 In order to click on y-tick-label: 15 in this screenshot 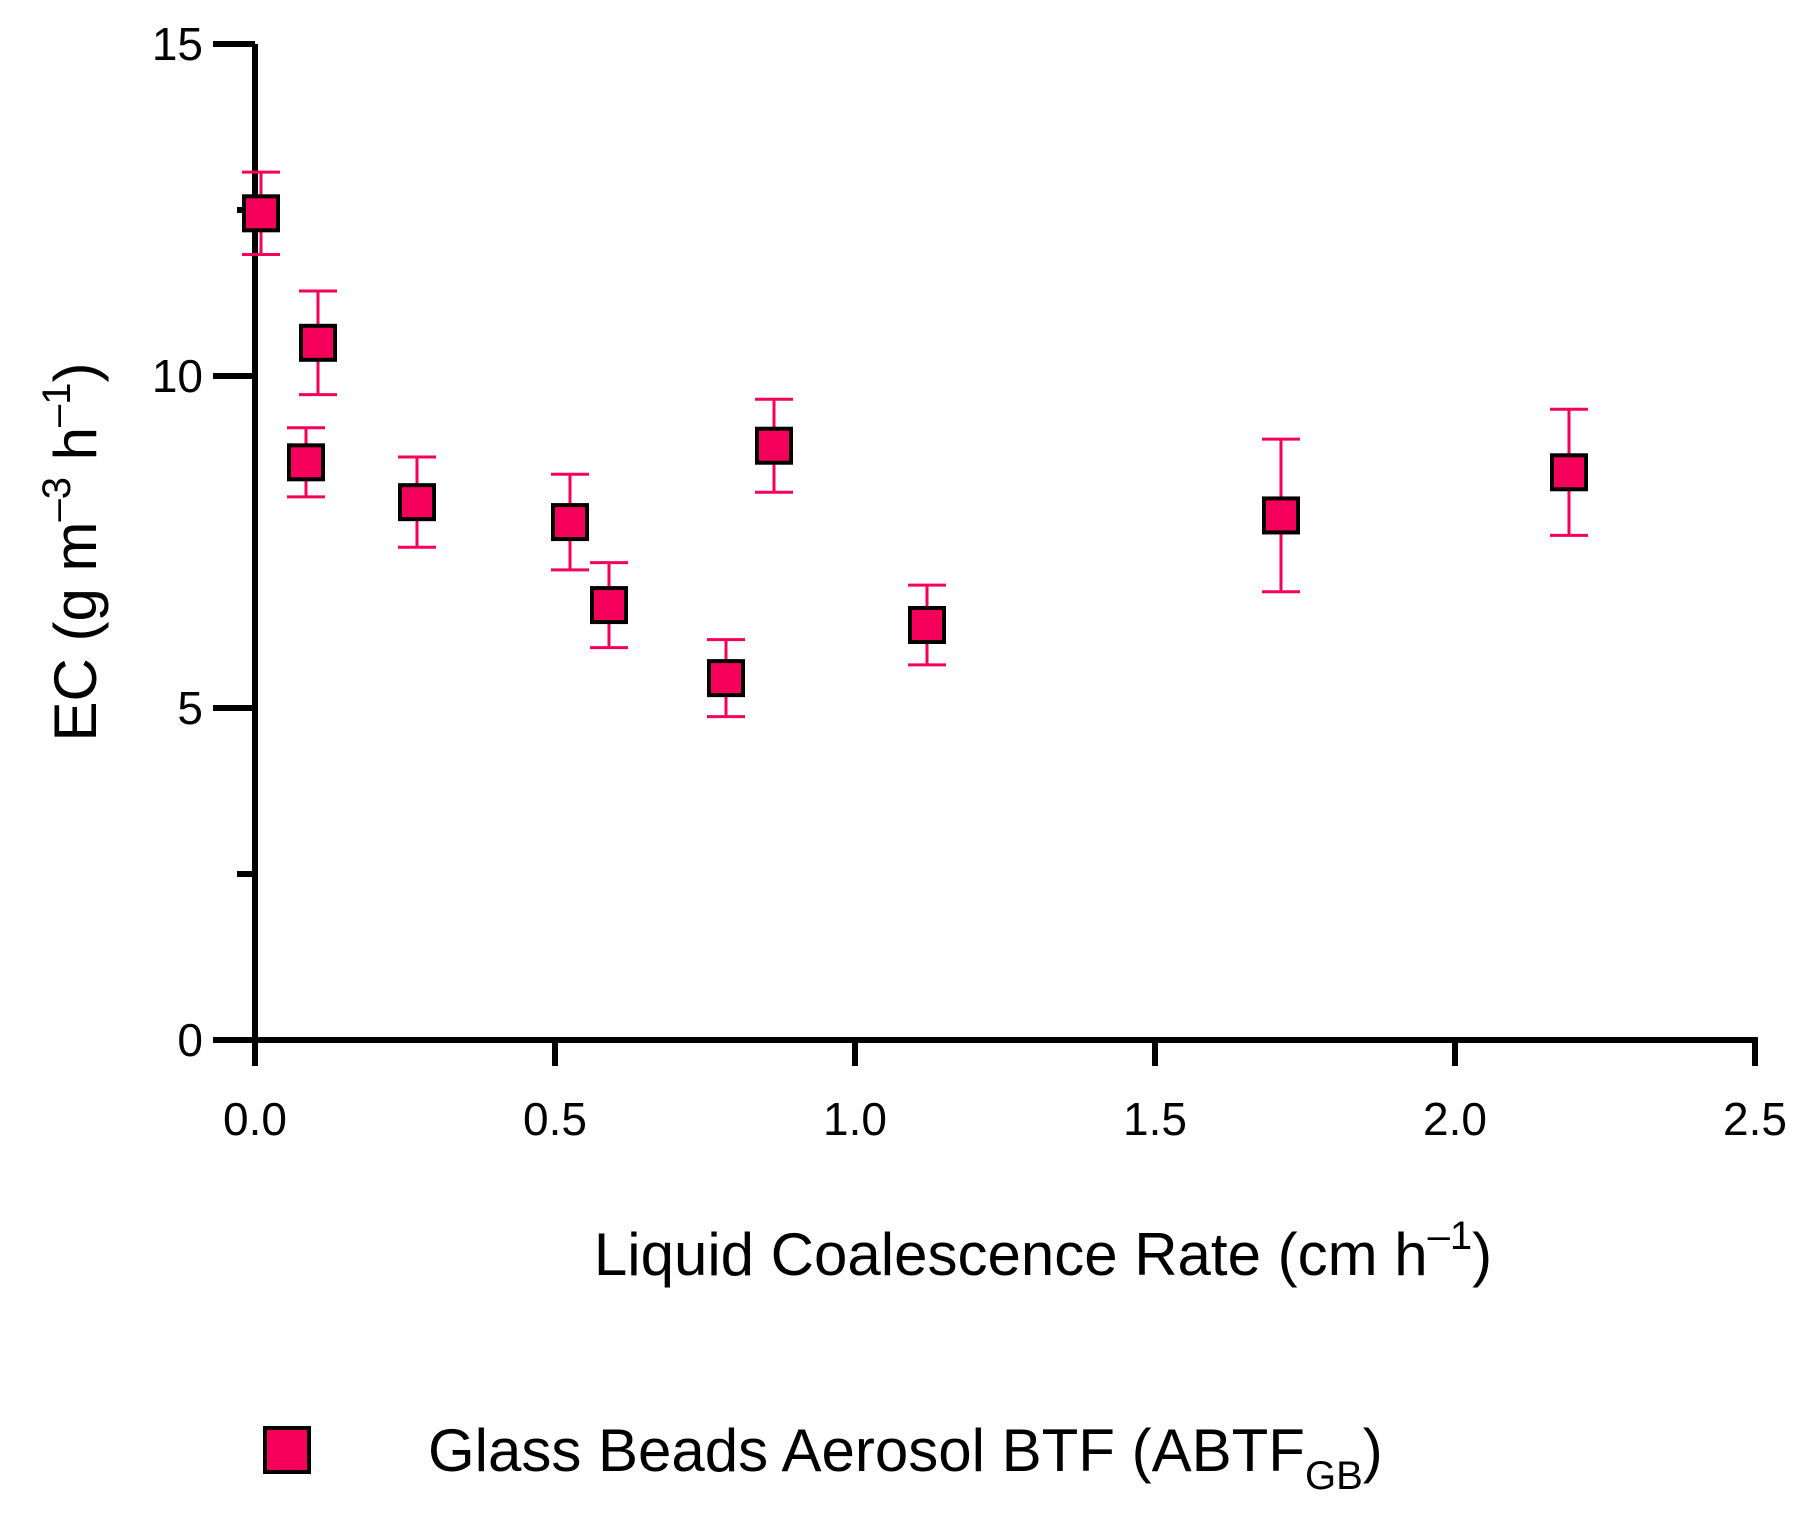, I will do `click(177, 44)`.